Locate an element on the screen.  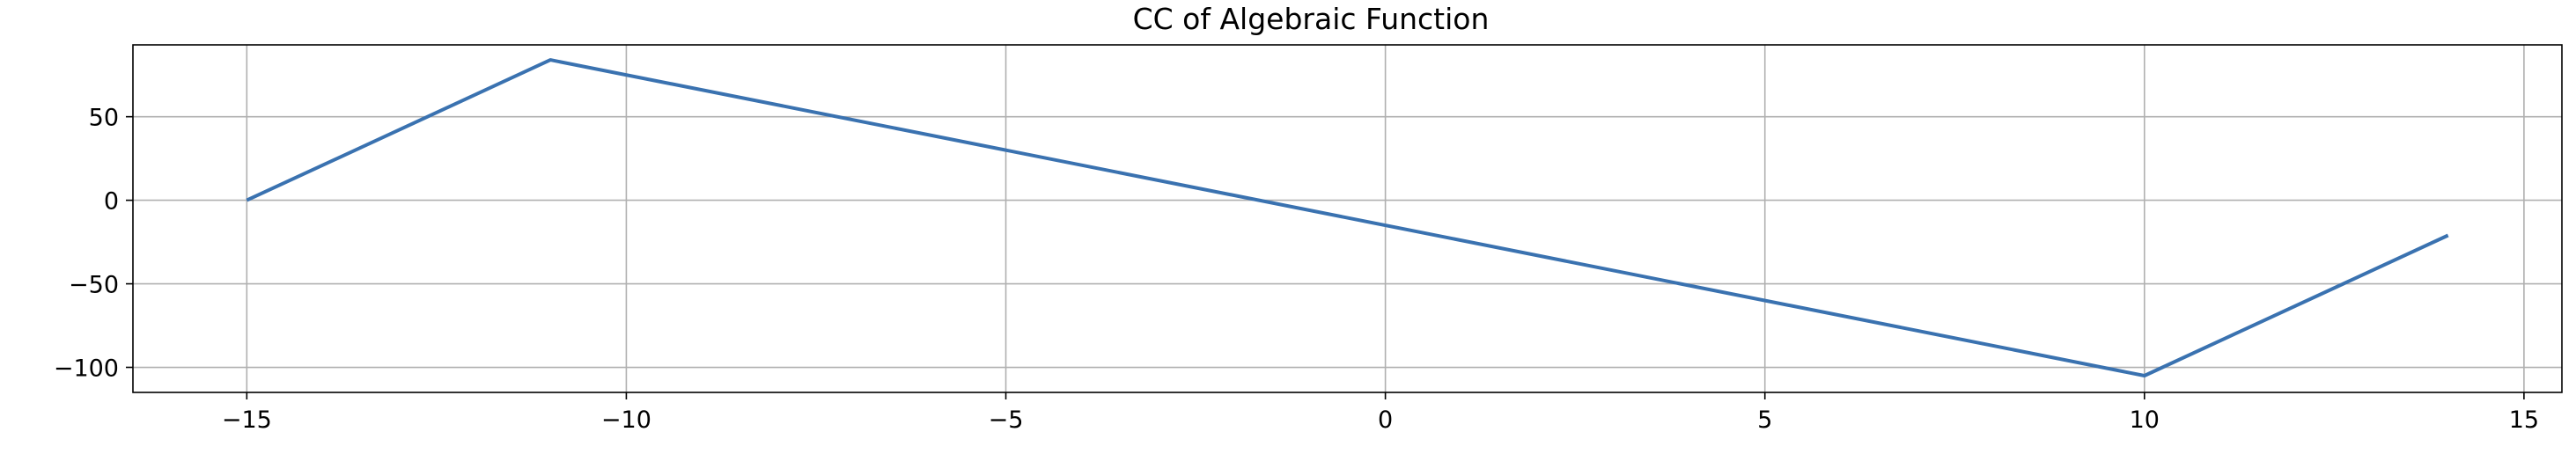
y-axis: 50 0 −50 −100 is located at coordinates (94, 244).